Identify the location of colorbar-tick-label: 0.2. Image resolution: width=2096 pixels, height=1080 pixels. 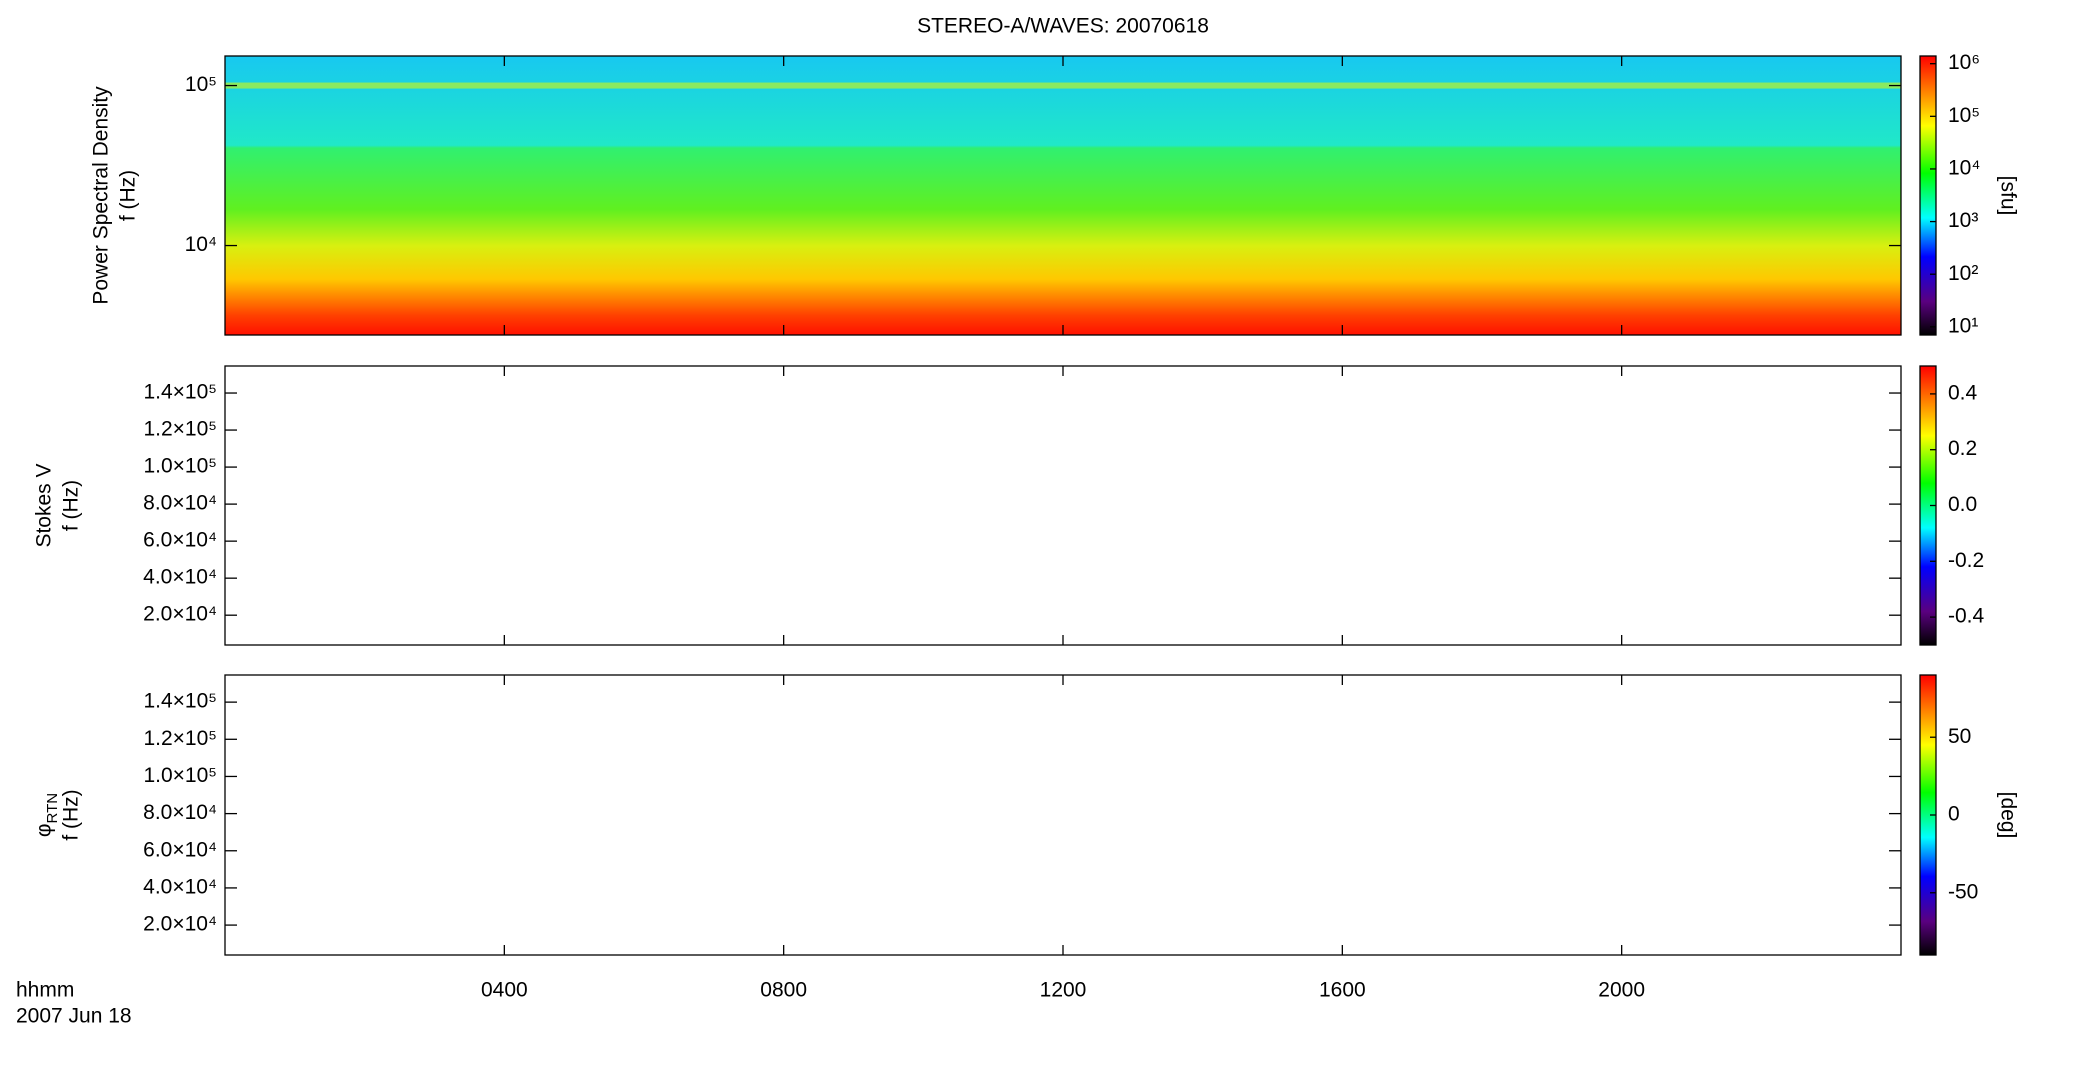
(1962, 448).